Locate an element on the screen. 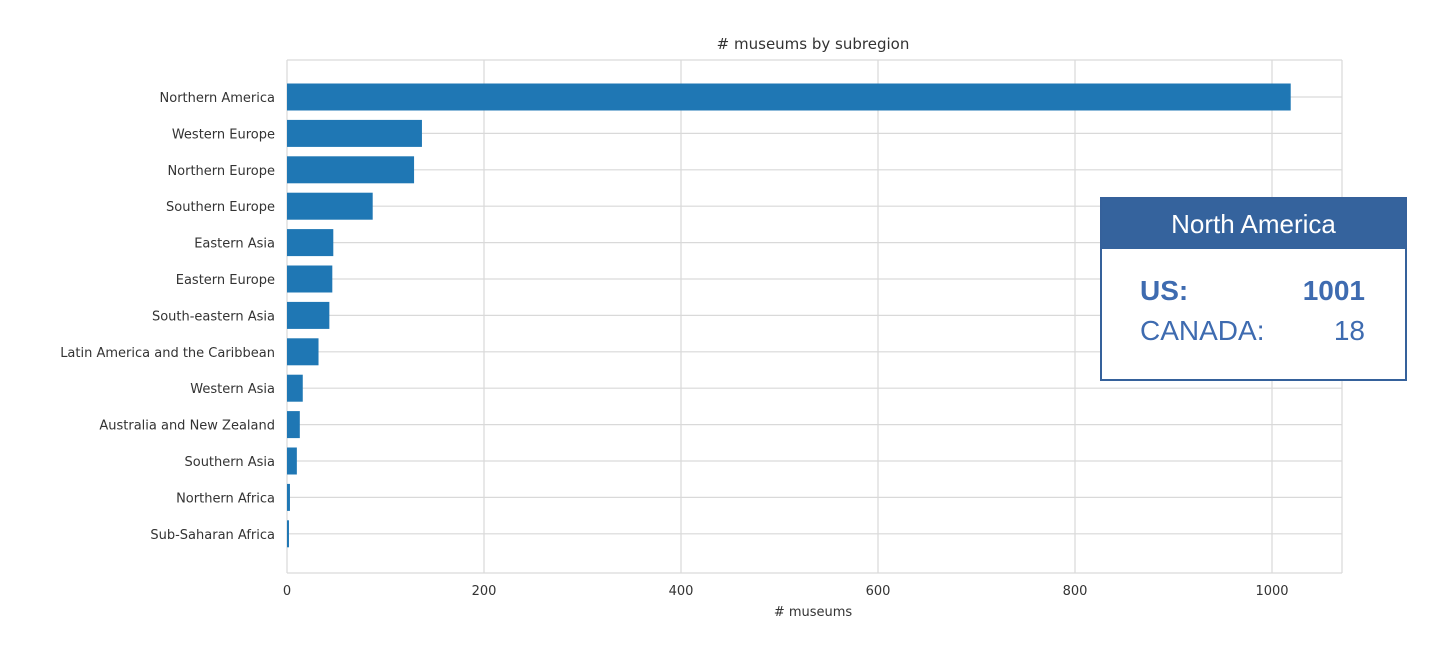 The image size is (1452, 662). x-tick-labels: 0 200 400 600 800 1000 is located at coordinates (786, 591).